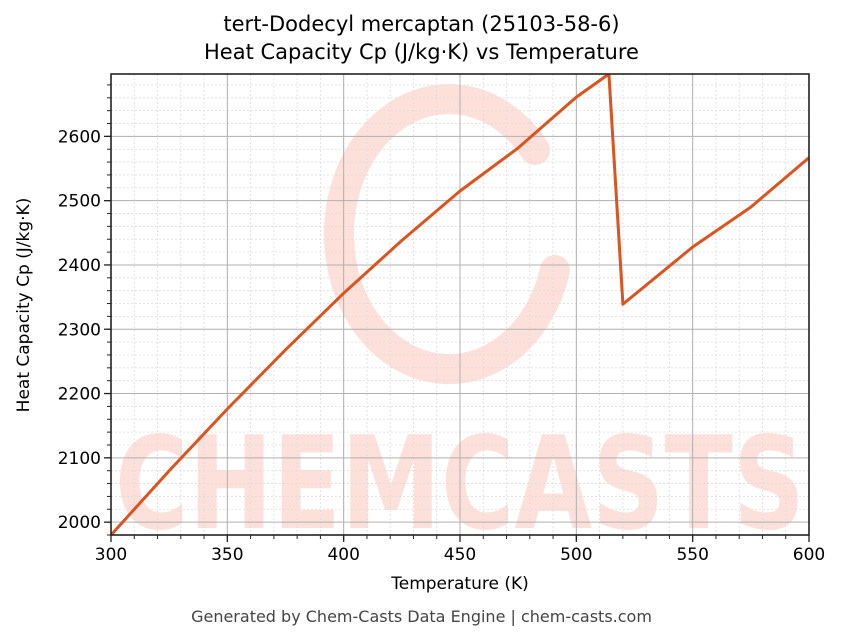  What do you see at coordinates (84, 310) in the screenshot?
I see `y-axis-ticks: 2000 2100 2200 2300 2400 2500 2600` at bounding box center [84, 310].